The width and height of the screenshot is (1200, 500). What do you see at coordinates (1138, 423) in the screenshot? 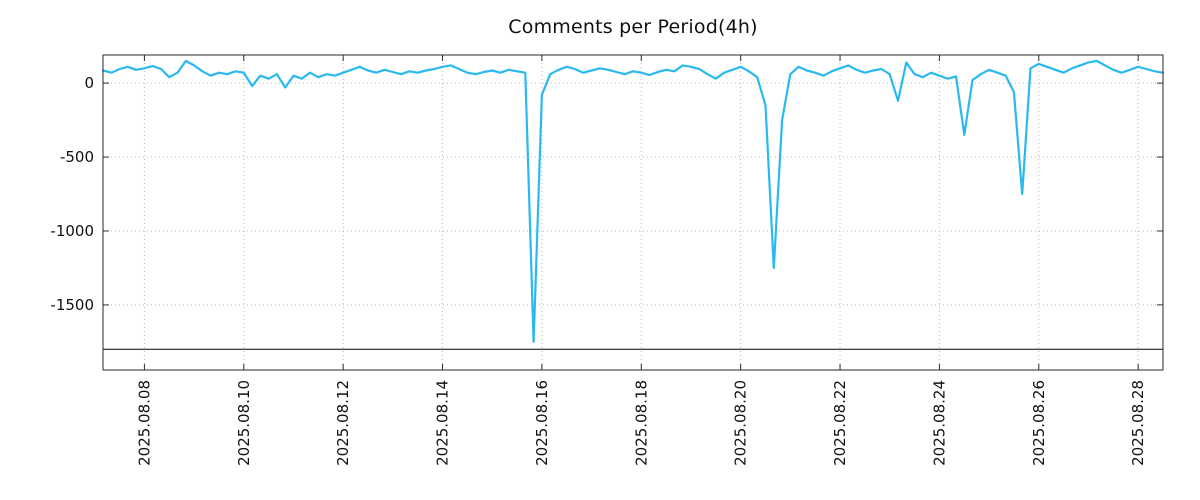
I see `x-tick-label: 2025.08.28` at bounding box center [1138, 423].